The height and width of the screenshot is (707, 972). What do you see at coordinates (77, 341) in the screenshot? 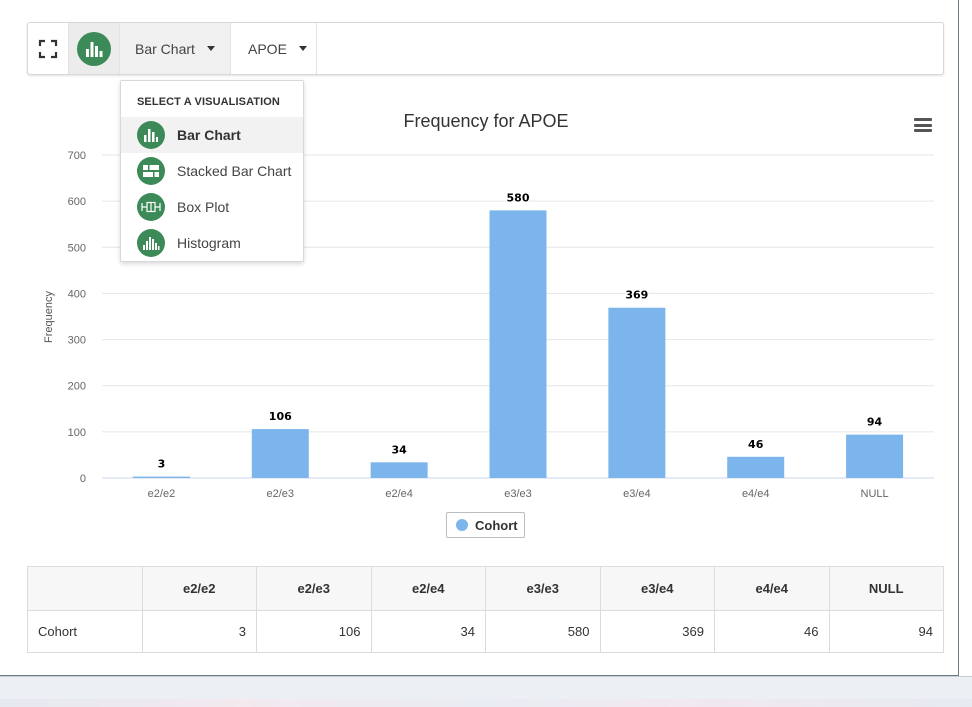
I see `y-tick-label: 300` at bounding box center [77, 341].